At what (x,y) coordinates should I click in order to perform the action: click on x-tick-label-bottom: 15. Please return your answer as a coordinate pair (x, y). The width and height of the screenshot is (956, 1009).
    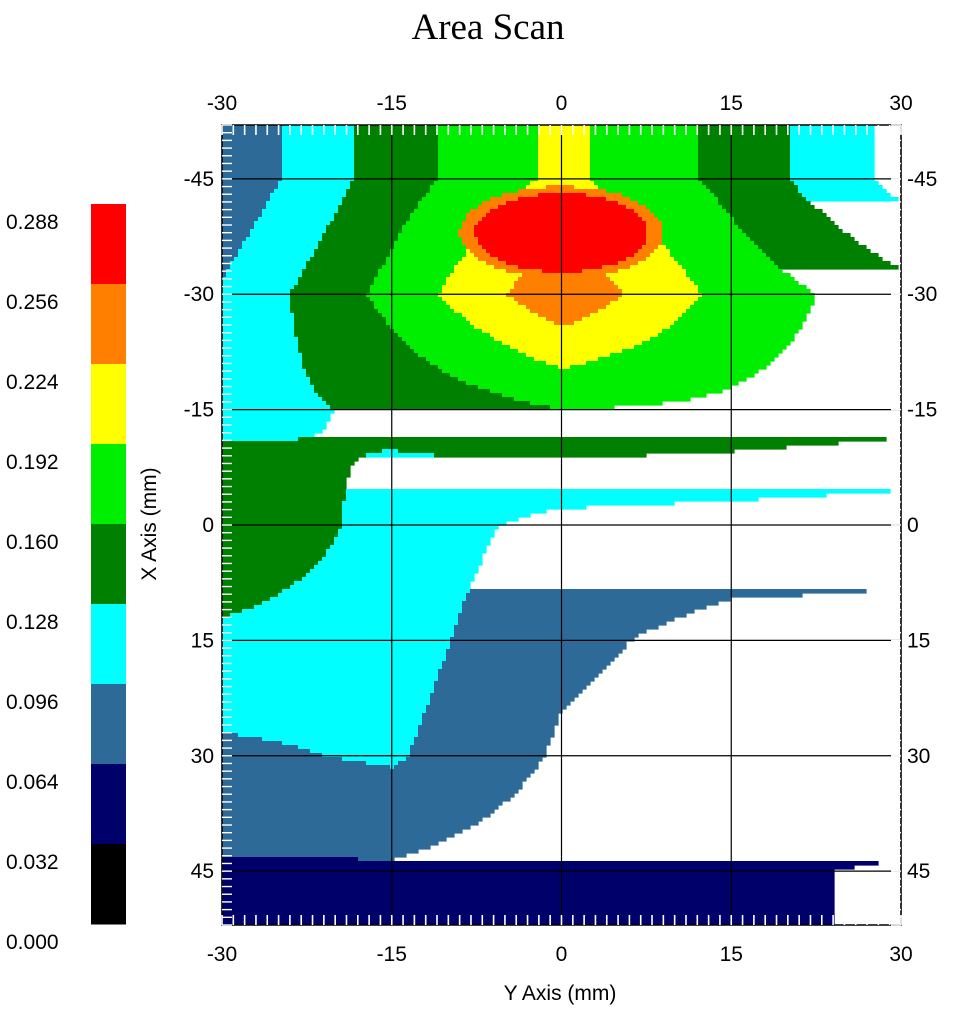
    Looking at the image, I should click on (731, 954).